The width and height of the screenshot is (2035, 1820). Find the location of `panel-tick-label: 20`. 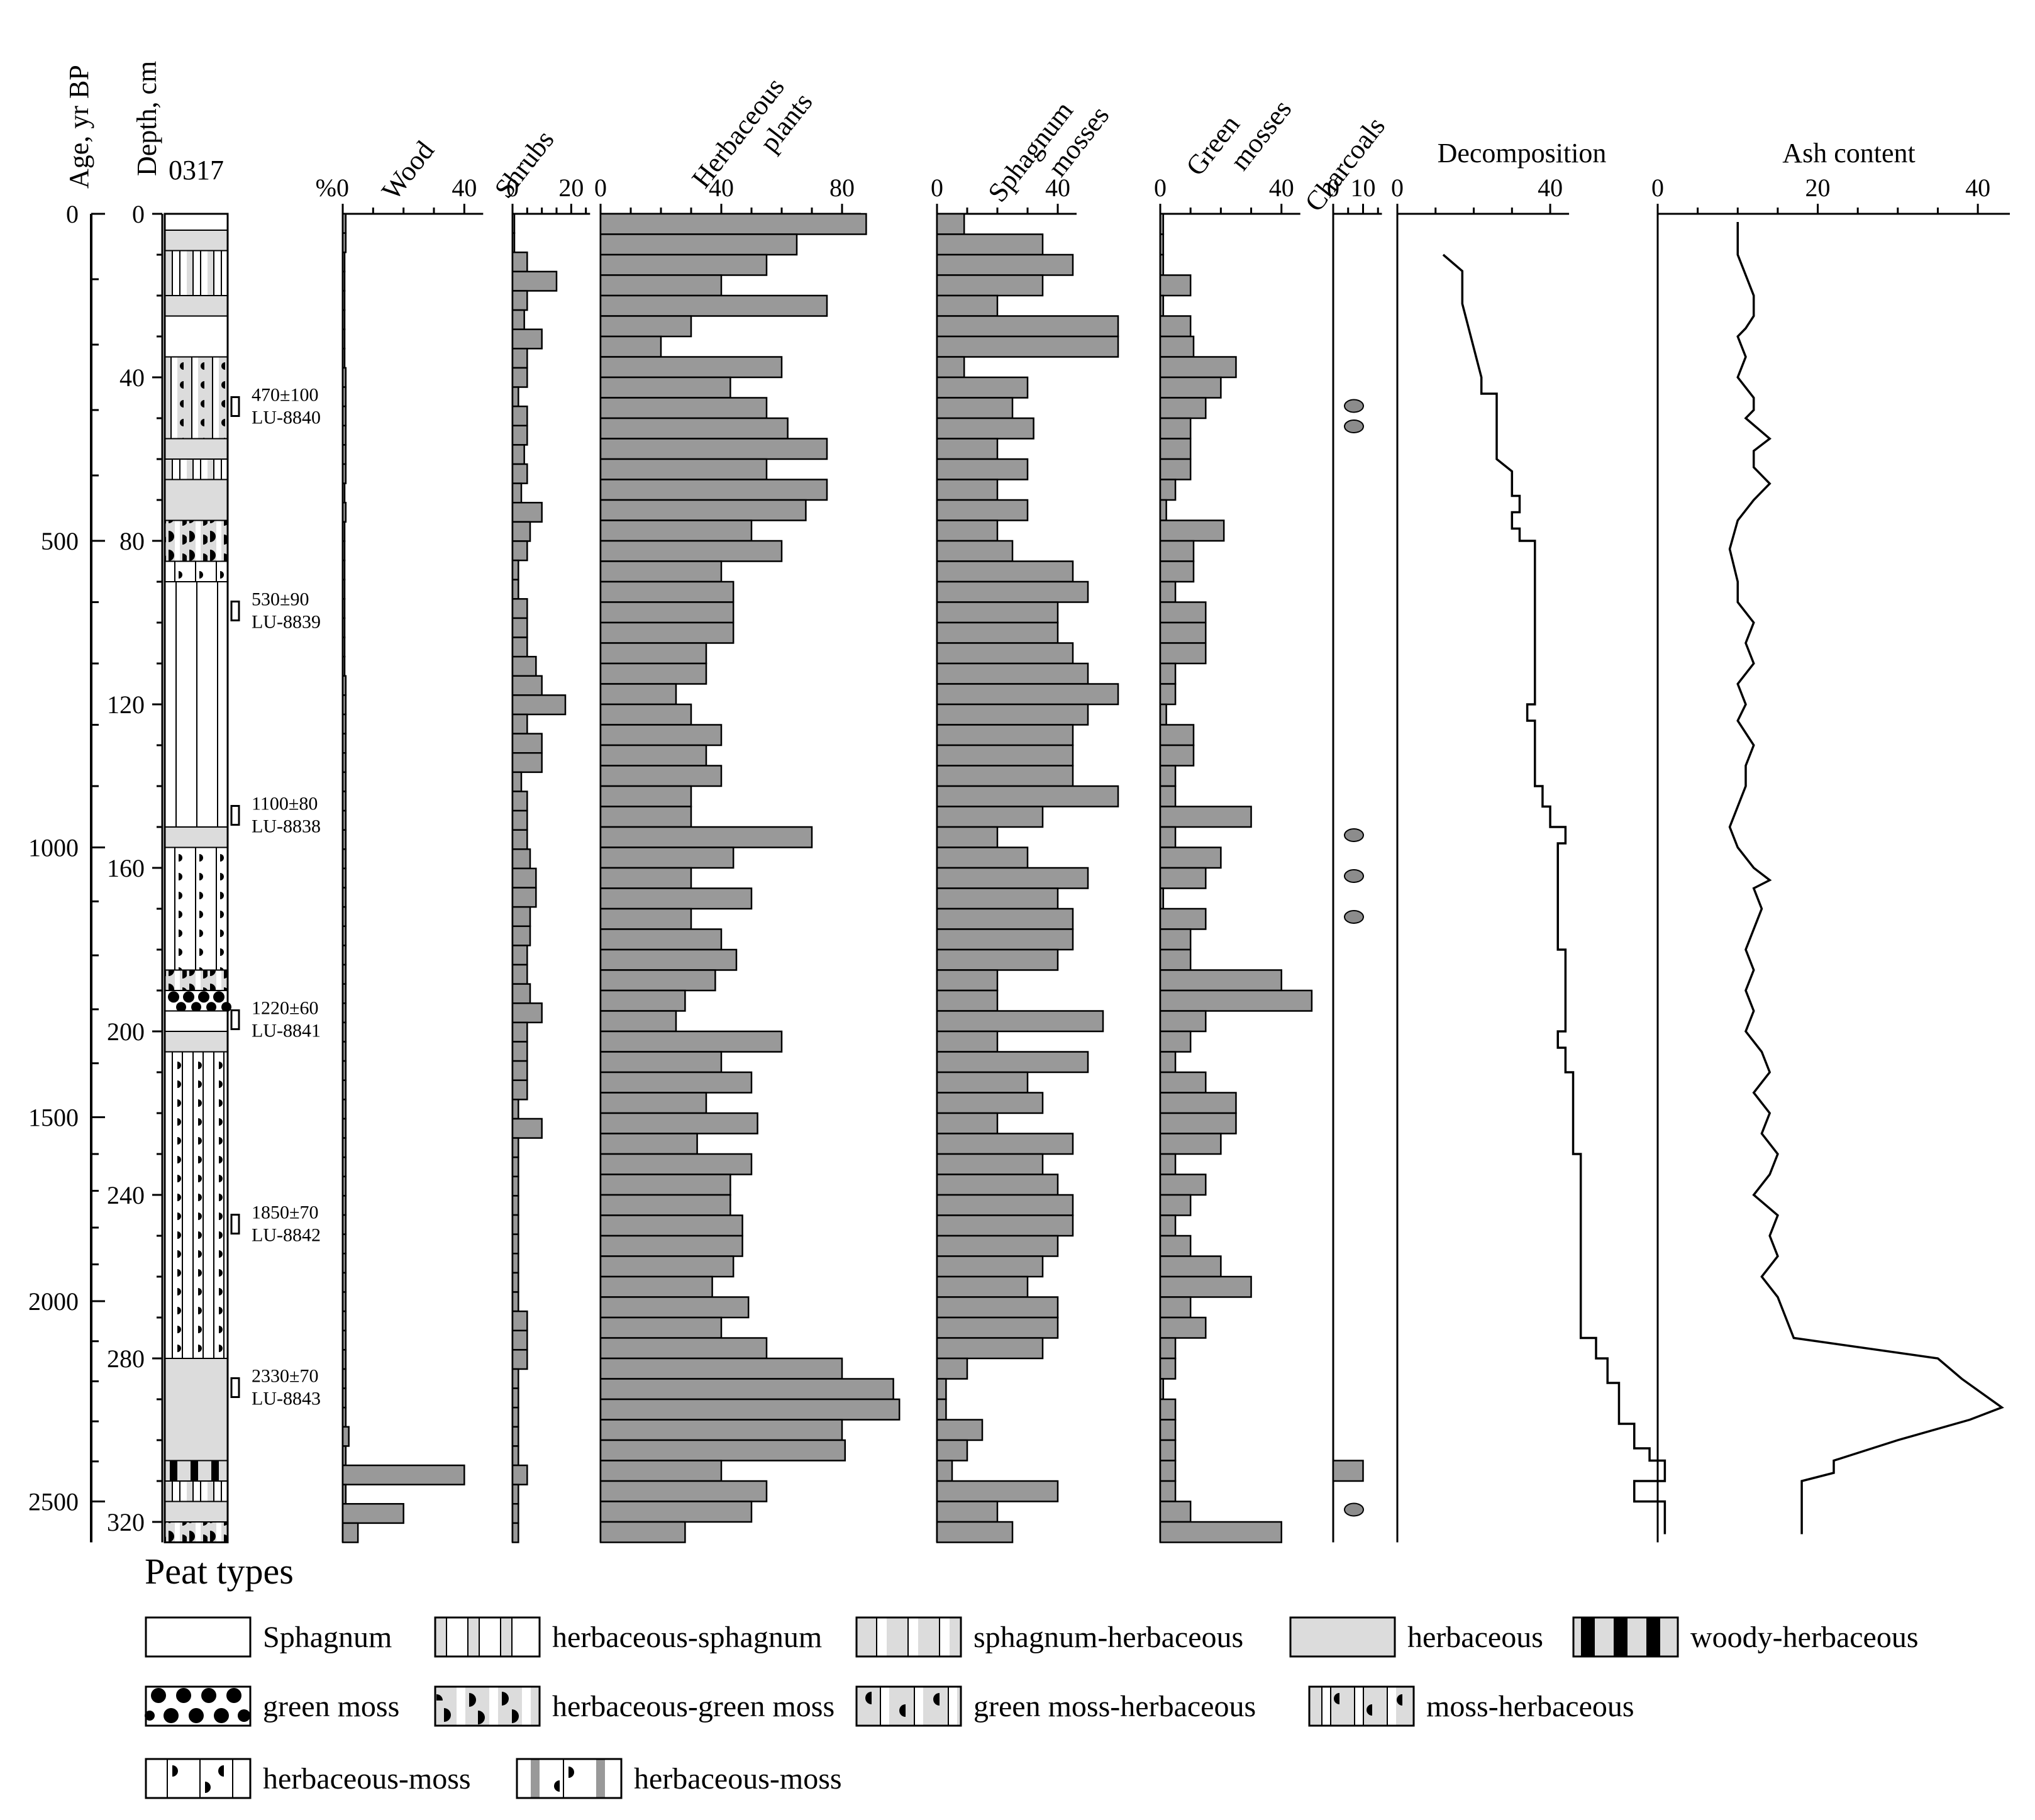

panel-tick-label: 20 is located at coordinates (1818, 188).